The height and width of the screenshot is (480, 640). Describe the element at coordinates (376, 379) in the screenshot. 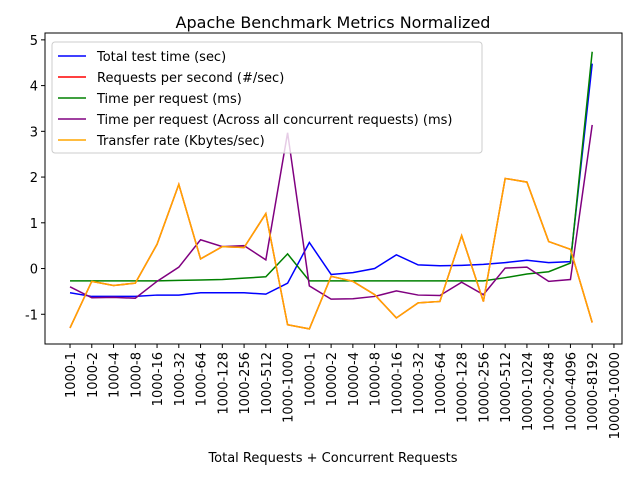

I see `x-tick-label: 10000-8` at that location.